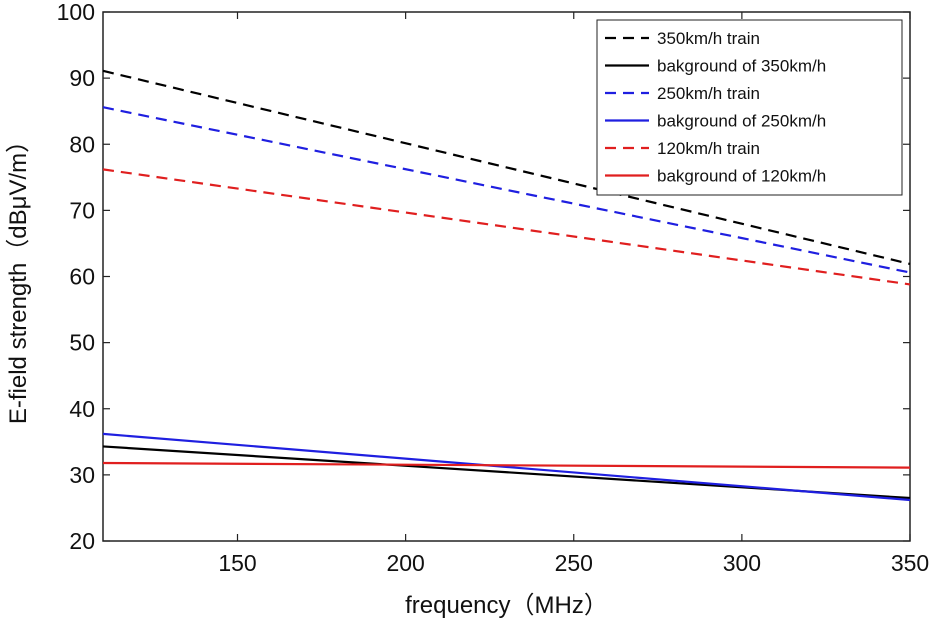  I want to click on y-tick-label: 70, so click(82, 210).